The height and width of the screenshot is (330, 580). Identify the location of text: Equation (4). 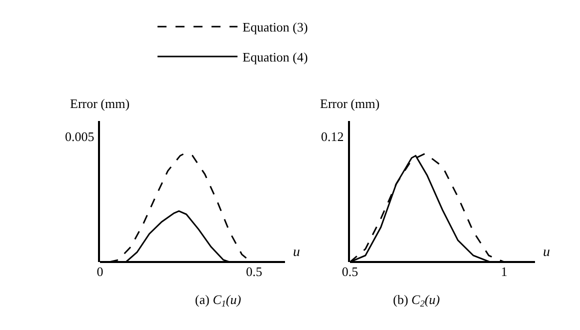
(275, 57).